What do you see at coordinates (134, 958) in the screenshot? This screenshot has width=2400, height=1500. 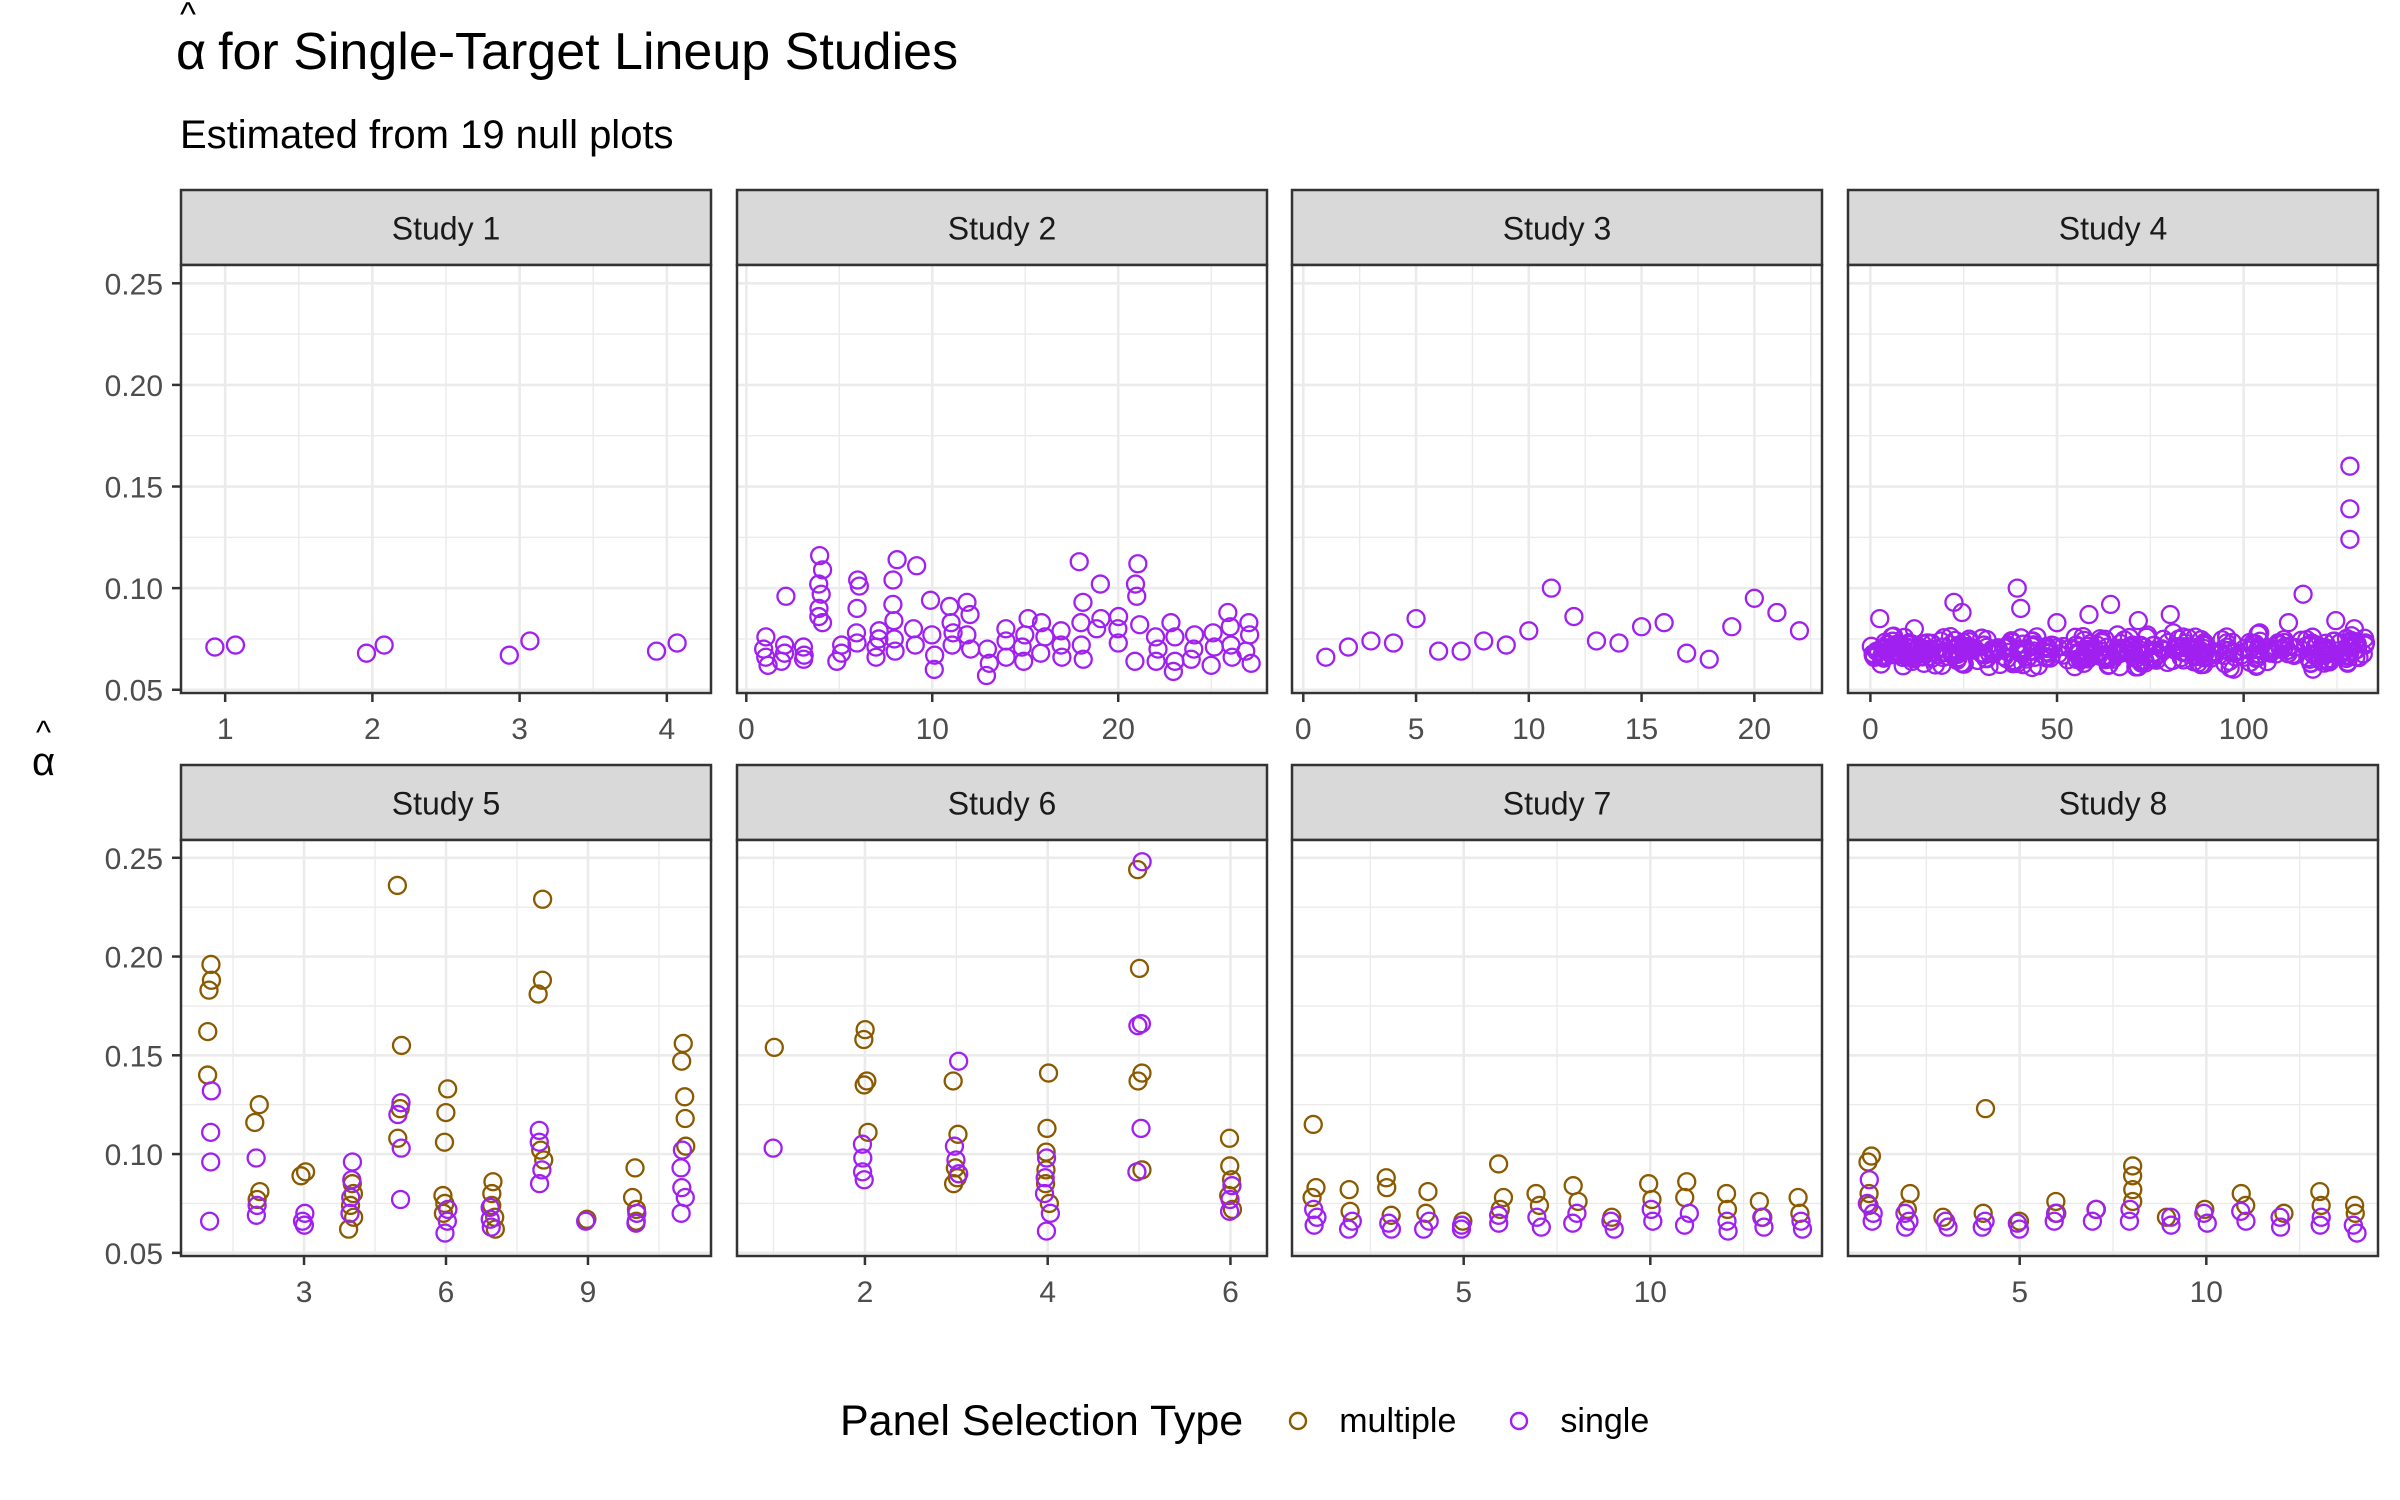 I see `y-tick-label: 0.20` at bounding box center [134, 958].